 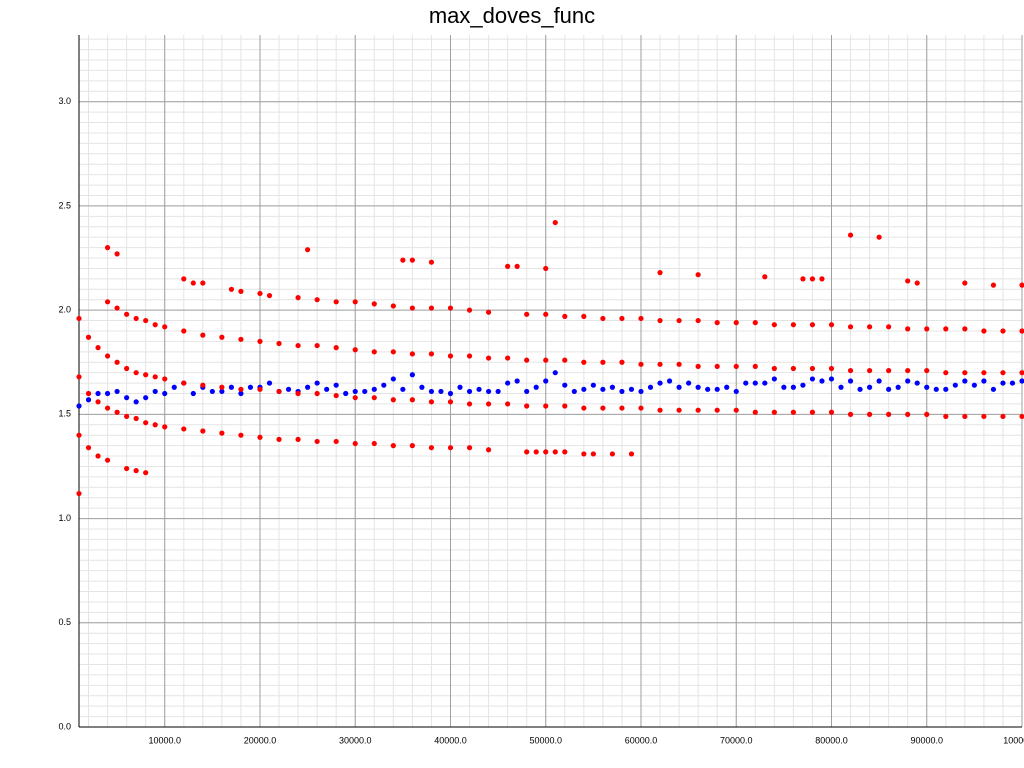 What do you see at coordinates (1013, 740) in the screenshot?
I see `x-tick-label: 100000.0` at bounding box center [1013, 740].